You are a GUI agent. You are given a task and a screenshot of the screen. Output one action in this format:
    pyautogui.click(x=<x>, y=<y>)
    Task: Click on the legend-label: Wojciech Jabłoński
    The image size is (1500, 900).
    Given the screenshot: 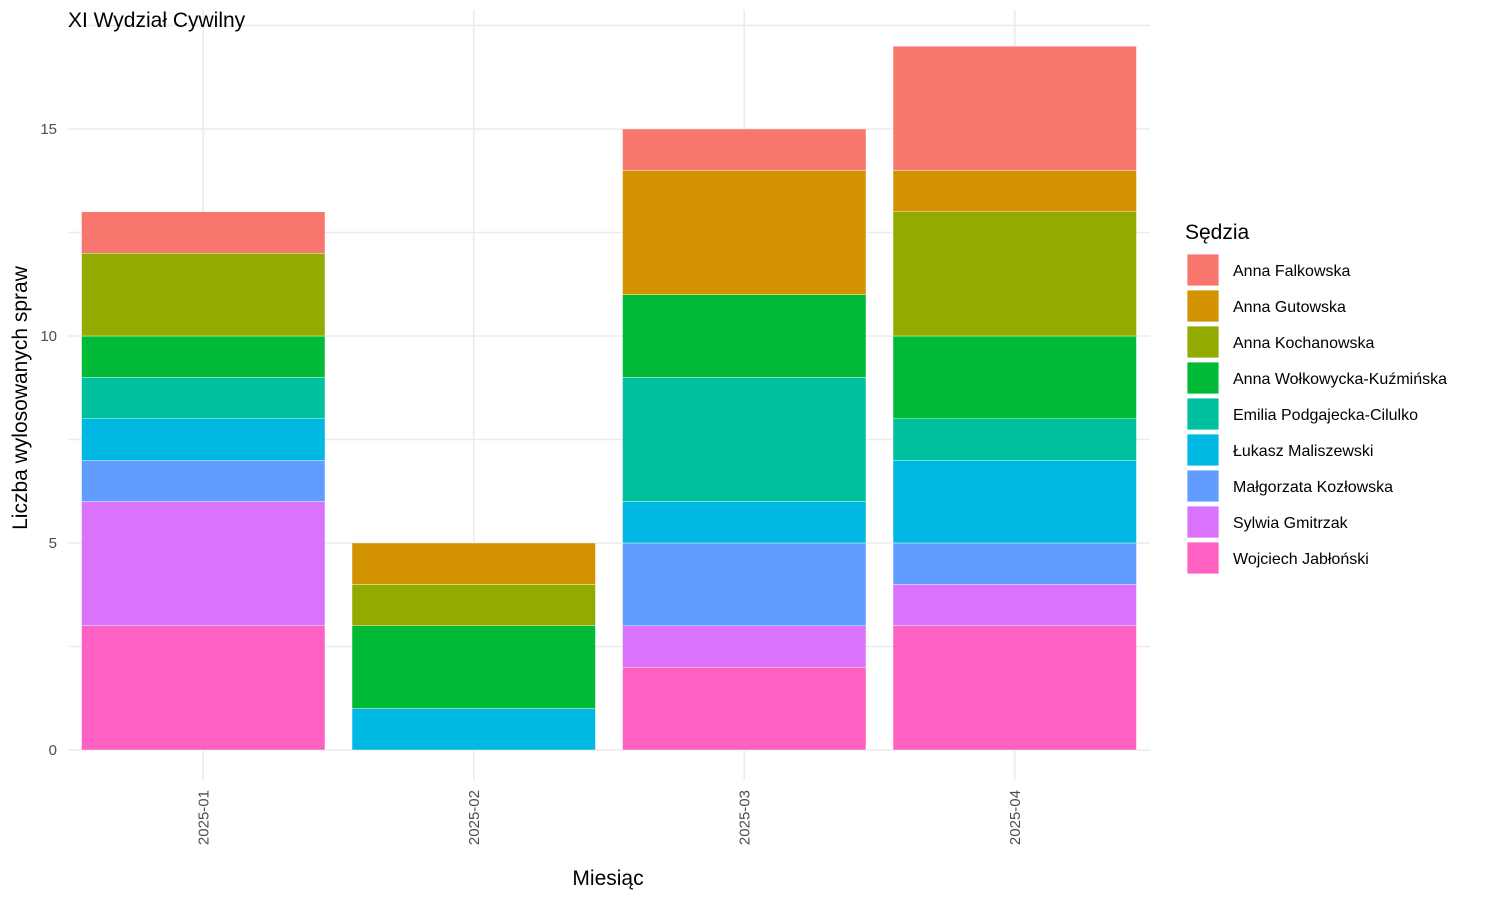 What is the action you would take?
    pyautogui.click(x=1301, y=559)
    